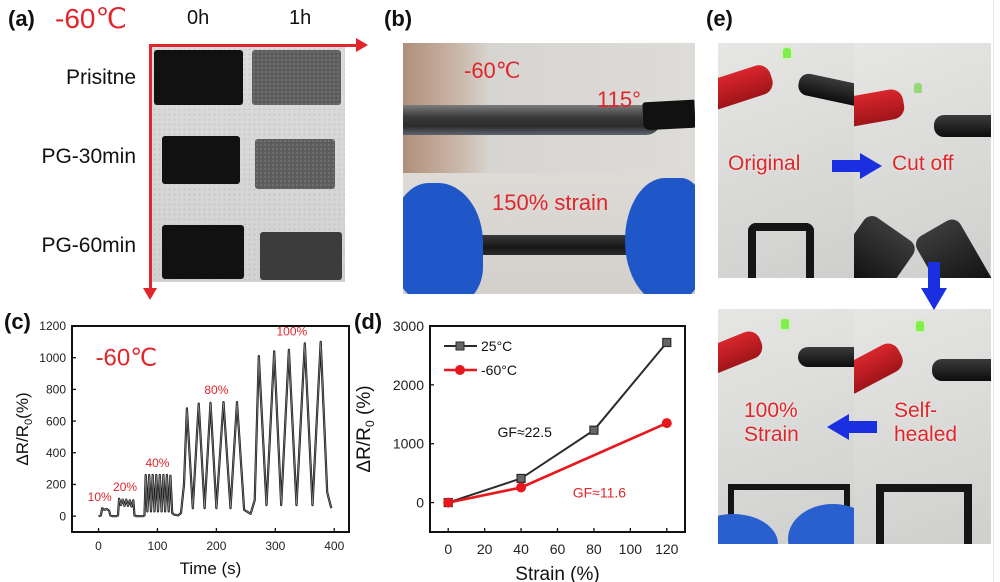 This screenshot has height=582, width=1000. What do you see at coordinates (211, 568) in the screenshot?
I see `x-axis-label: Time (s)` at bounding box center [211, 568].